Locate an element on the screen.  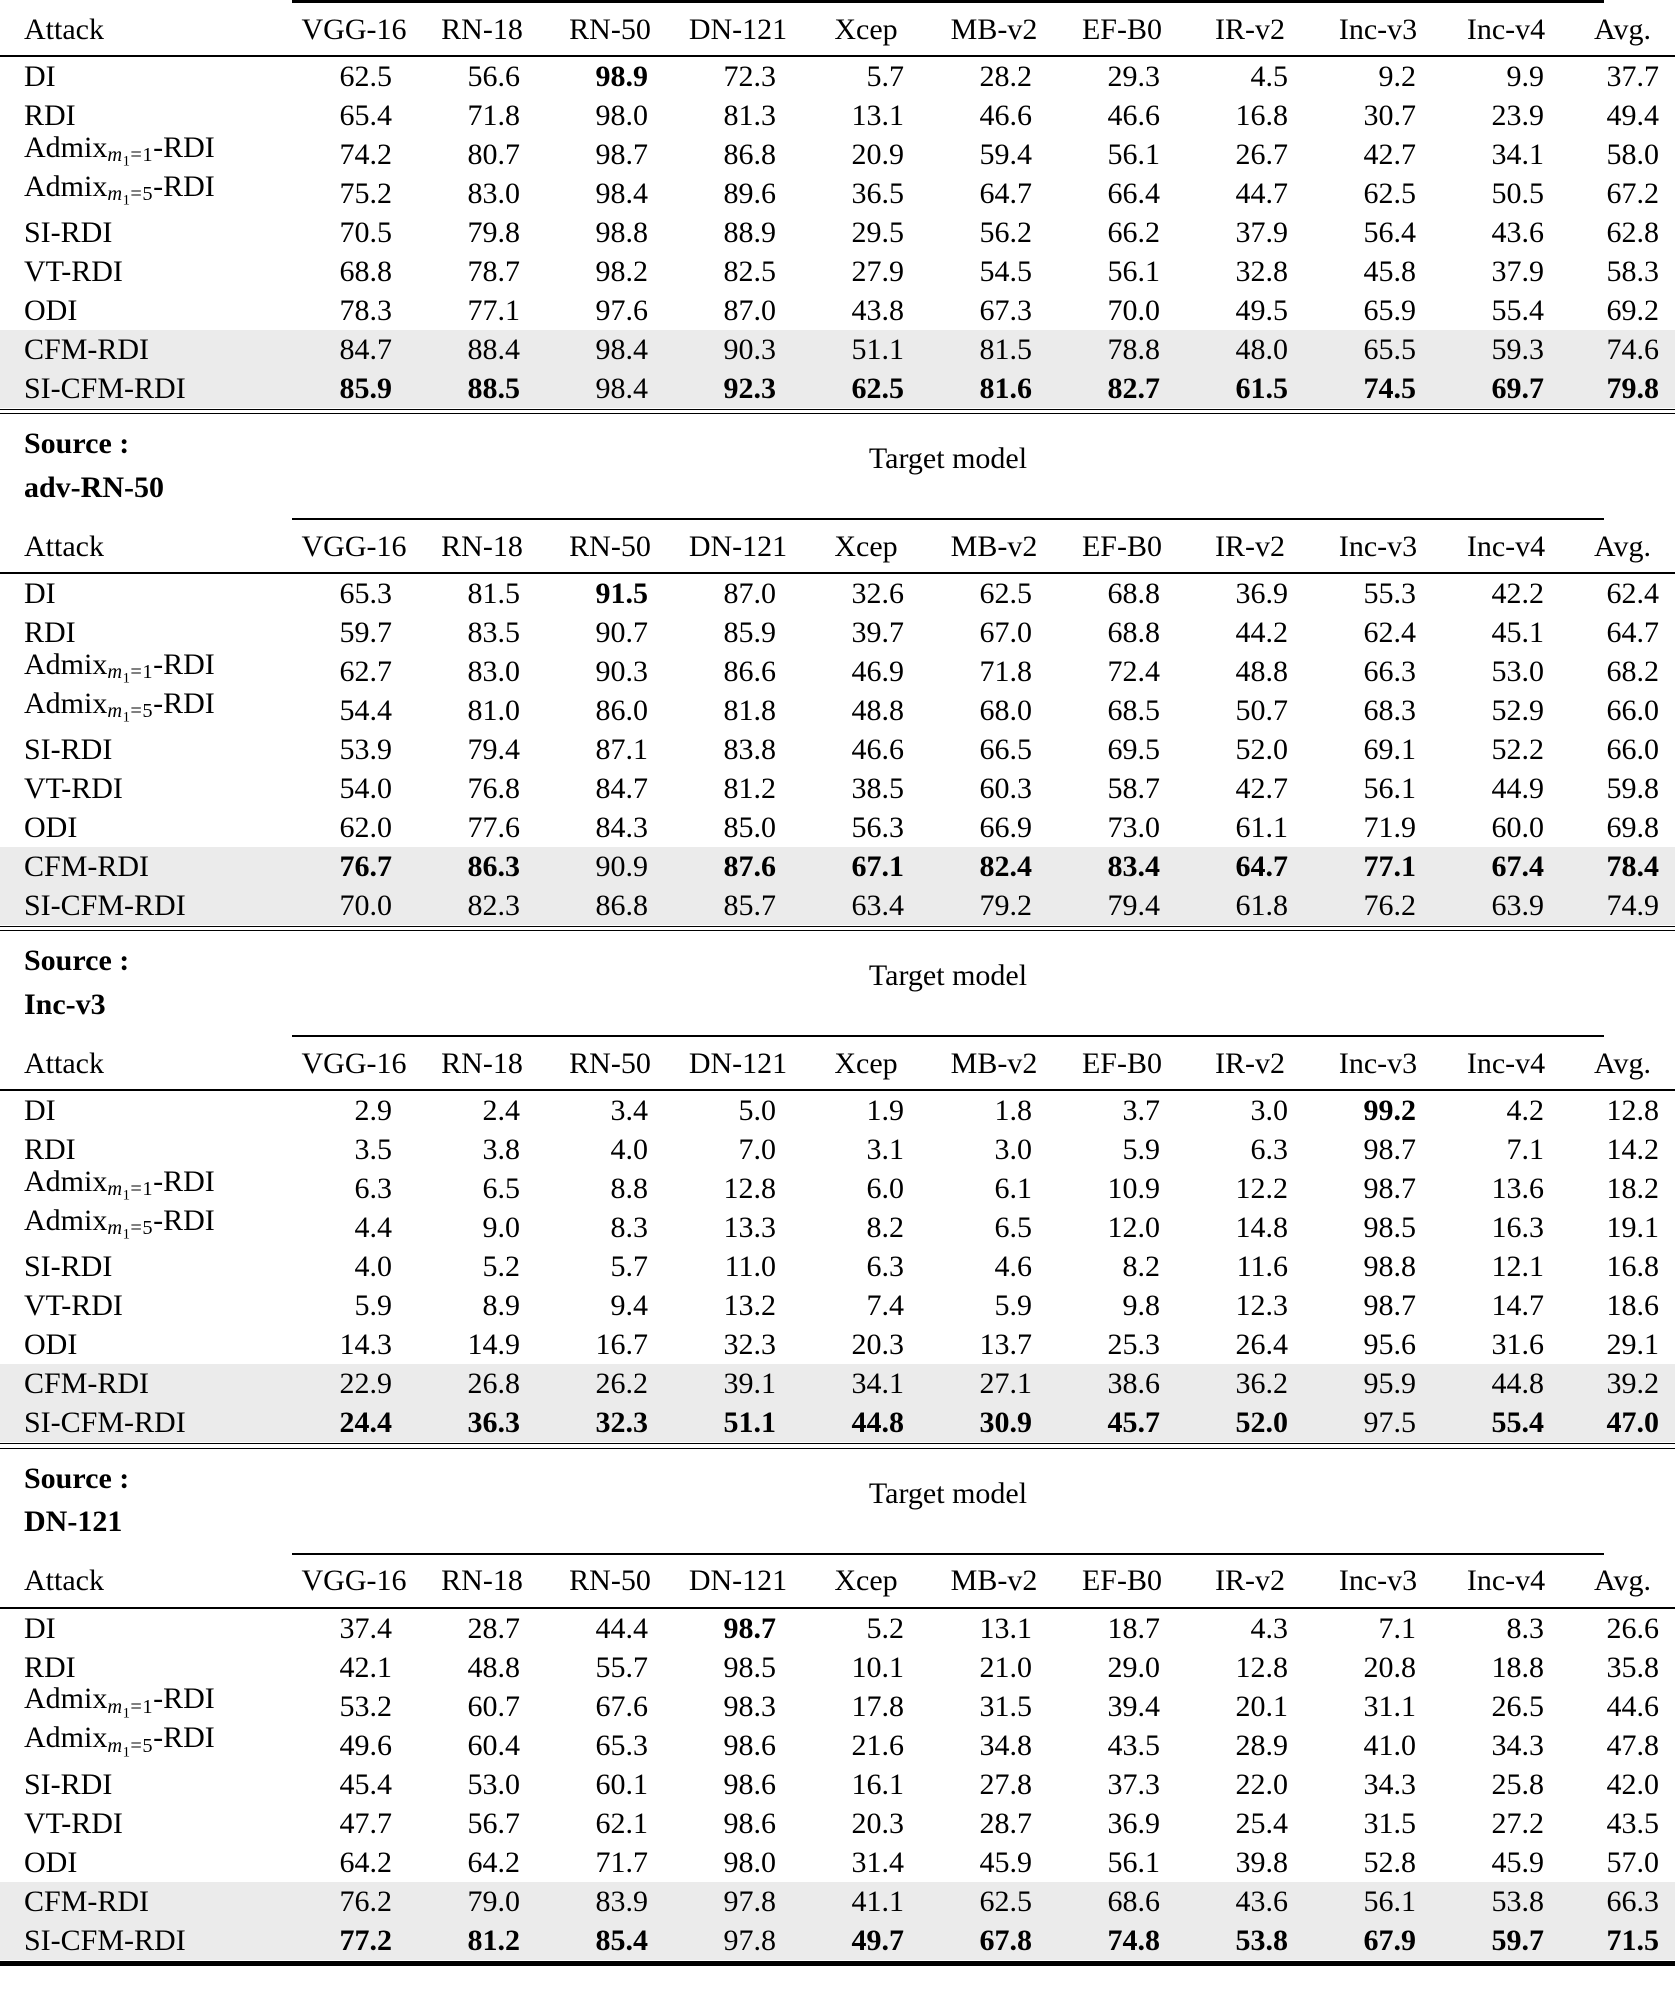
value-cell: 38.5 is located at coordinates (878, 789).